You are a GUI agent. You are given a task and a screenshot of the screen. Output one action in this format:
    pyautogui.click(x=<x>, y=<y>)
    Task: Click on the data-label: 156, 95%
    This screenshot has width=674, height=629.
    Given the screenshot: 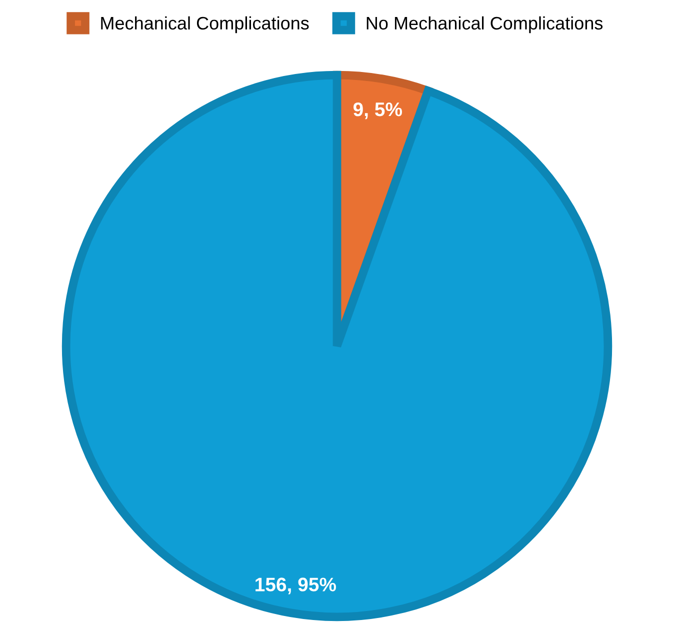 What is the action you would take?
    pyautogui.click(x=296, y=586)
    